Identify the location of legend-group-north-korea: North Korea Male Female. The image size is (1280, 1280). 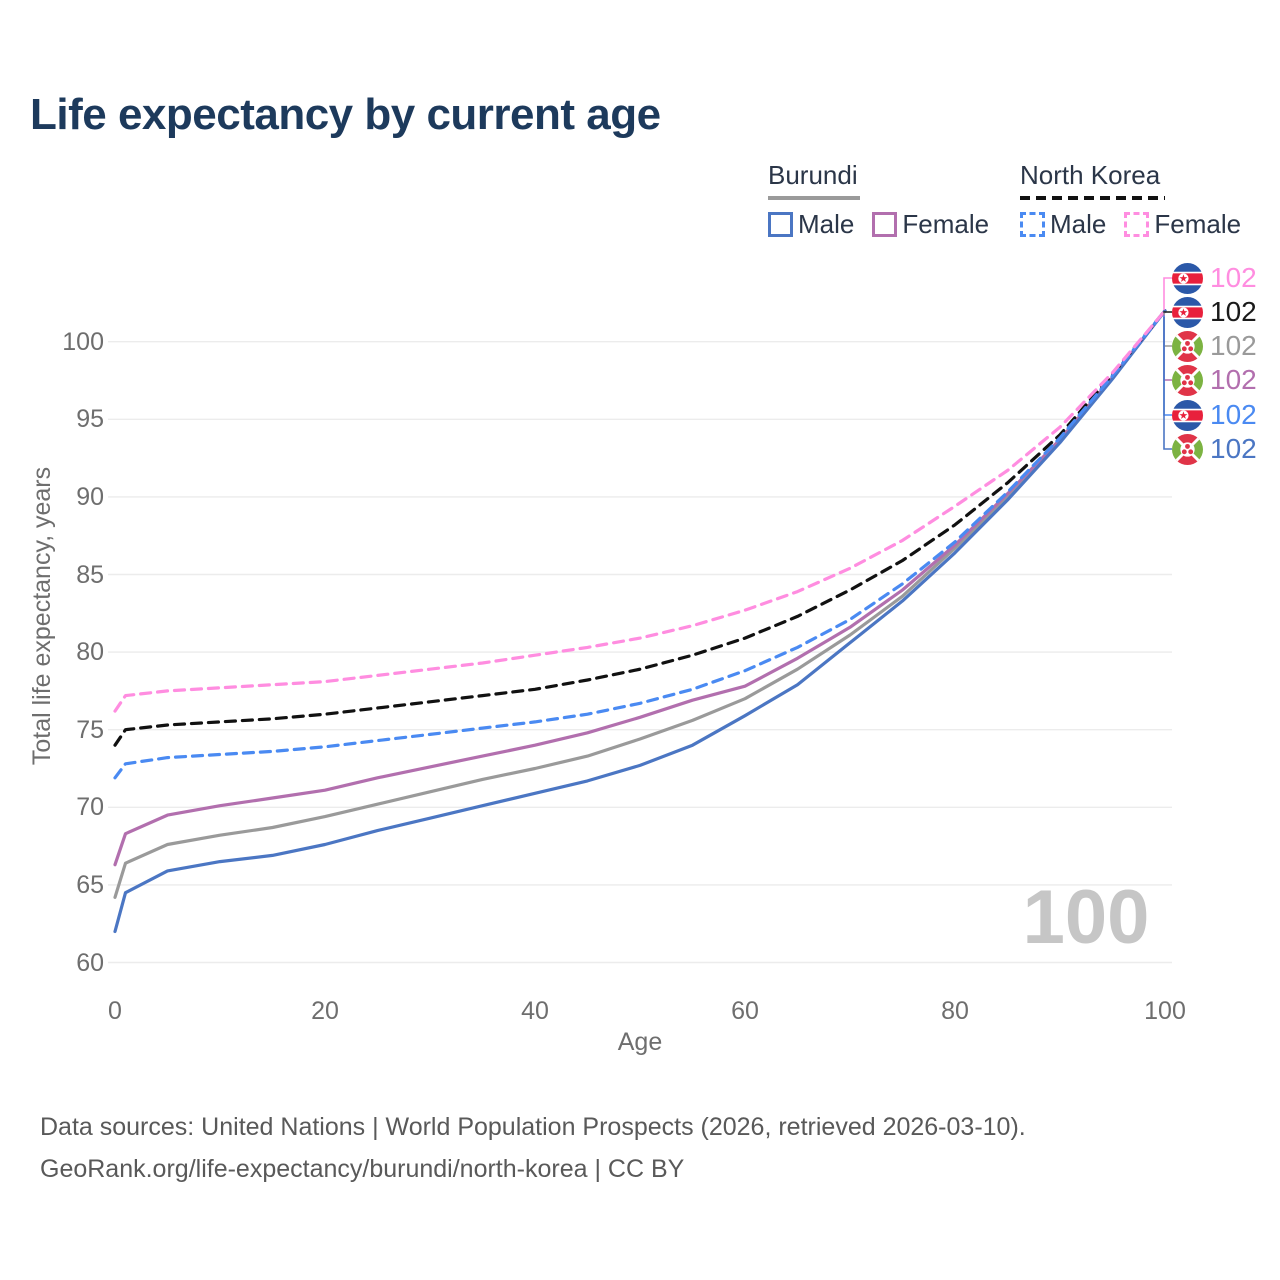
(1130, 200).